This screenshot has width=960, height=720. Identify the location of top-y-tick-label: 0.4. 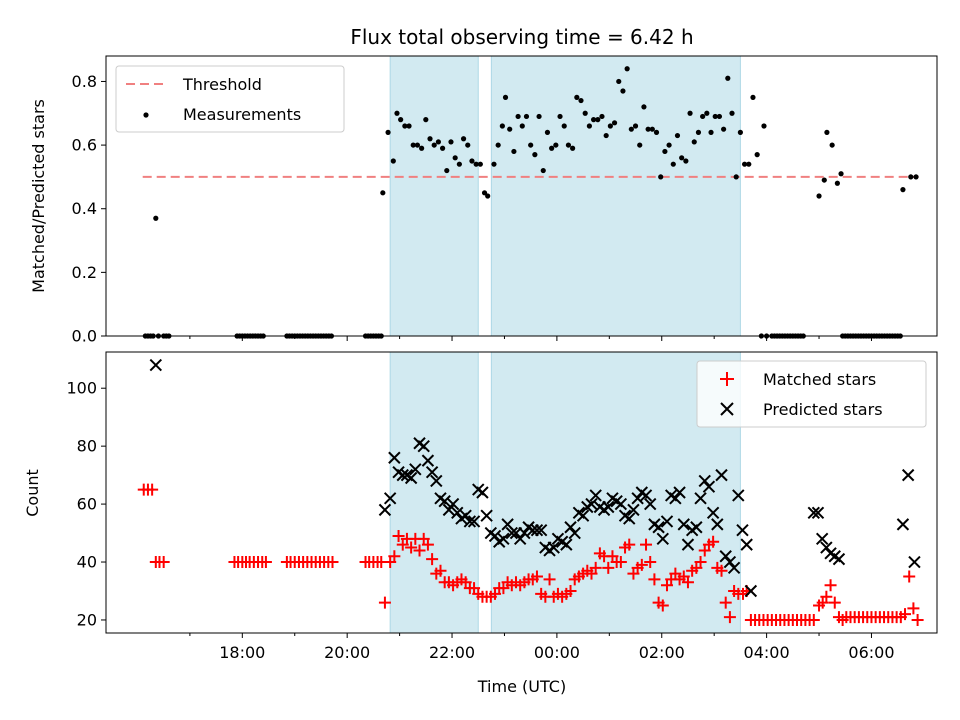
(84, 208).